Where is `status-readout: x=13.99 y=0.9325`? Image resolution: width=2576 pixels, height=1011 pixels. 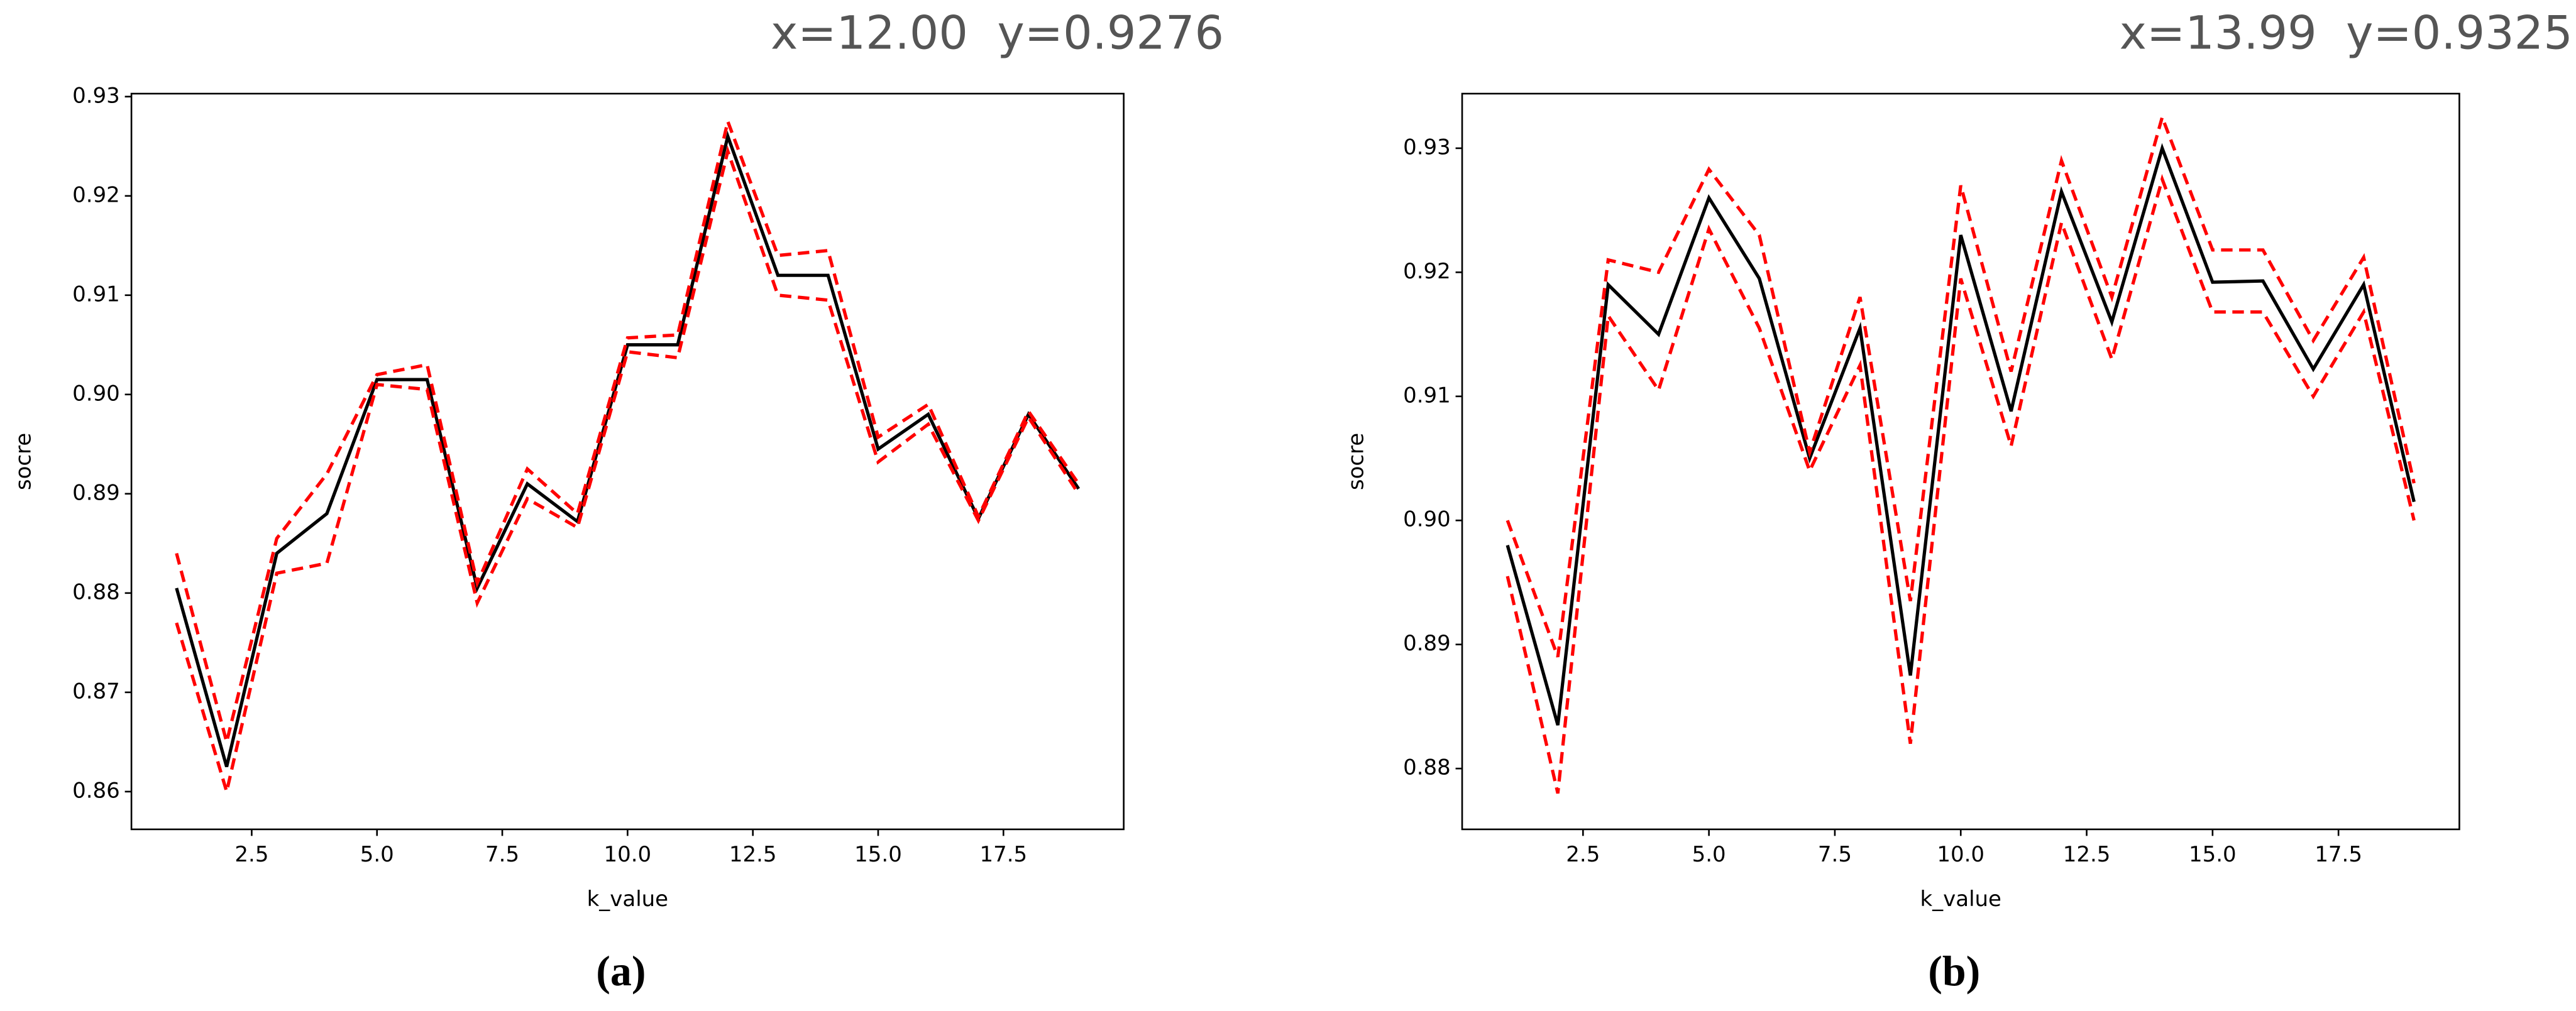
status-readout: x=13.99 y=0.9325 is located at coordinates (2347, 33).